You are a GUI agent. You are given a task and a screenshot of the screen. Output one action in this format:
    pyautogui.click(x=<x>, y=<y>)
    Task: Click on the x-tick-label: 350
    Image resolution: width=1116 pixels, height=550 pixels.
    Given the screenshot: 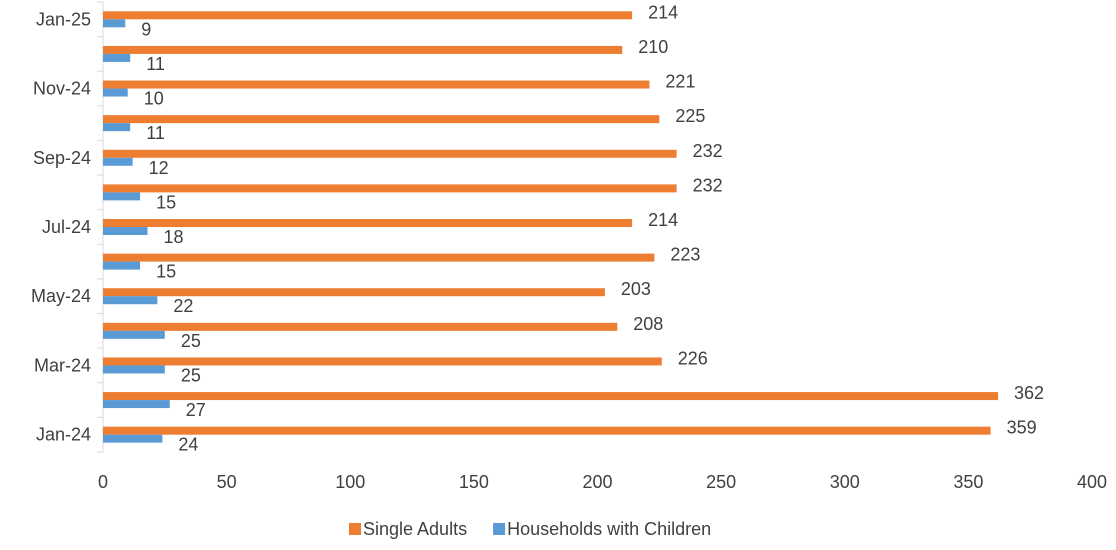 What is the action you would take?
    pyautogui.click(x=968, y=482)
    